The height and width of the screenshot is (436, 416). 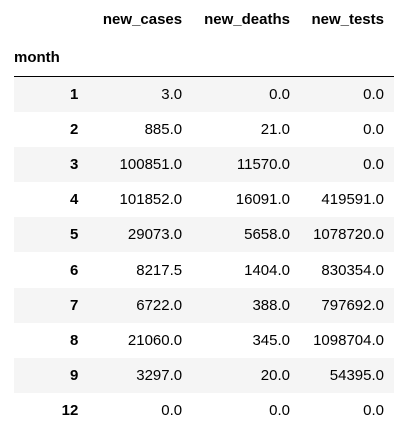 What do you see at coordinates (151, 164) in the screenshot?
I see `cell-new-cases: 100851.0` at bounding box center [151, 164].